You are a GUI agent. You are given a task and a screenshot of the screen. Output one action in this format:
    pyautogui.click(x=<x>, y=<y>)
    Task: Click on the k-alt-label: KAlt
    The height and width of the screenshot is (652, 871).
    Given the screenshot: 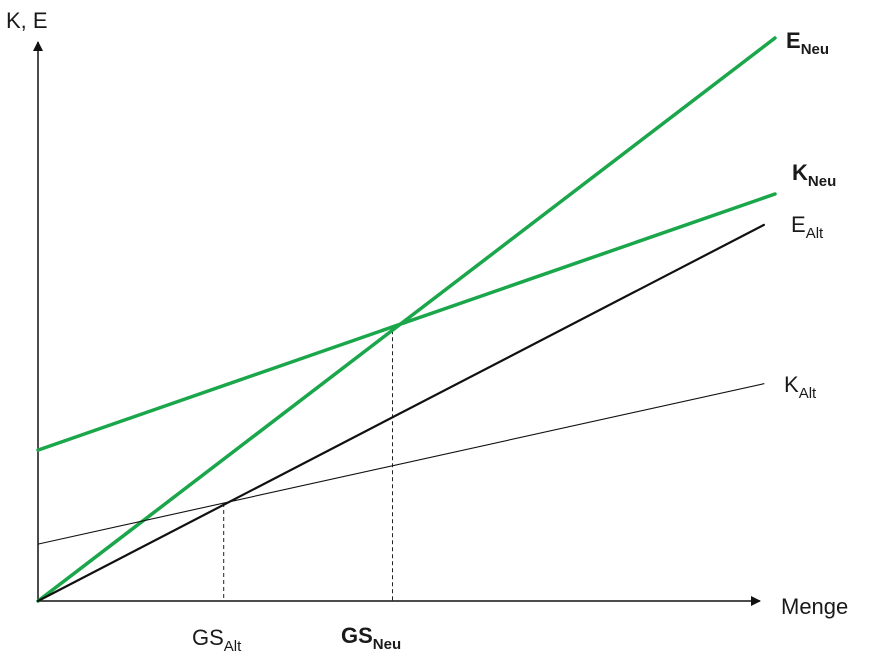 What is the action you would take?
    pyautogui.click(x=800, y=387)
    